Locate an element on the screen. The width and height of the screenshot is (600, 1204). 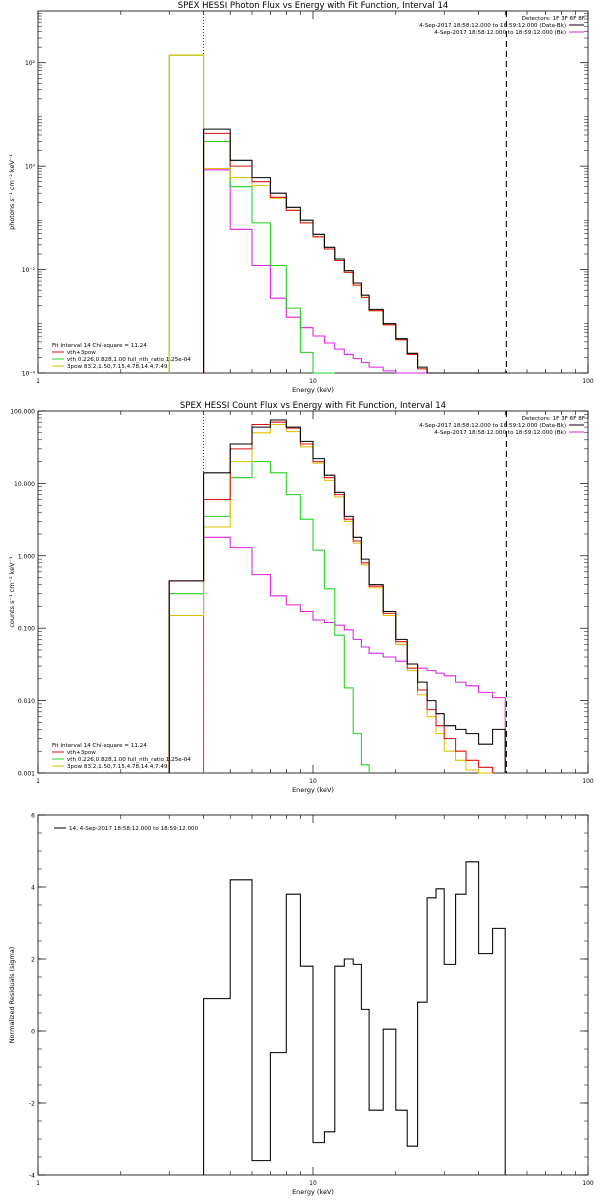
y-tick-label: 10.000 is located at coordinates (24, 484).